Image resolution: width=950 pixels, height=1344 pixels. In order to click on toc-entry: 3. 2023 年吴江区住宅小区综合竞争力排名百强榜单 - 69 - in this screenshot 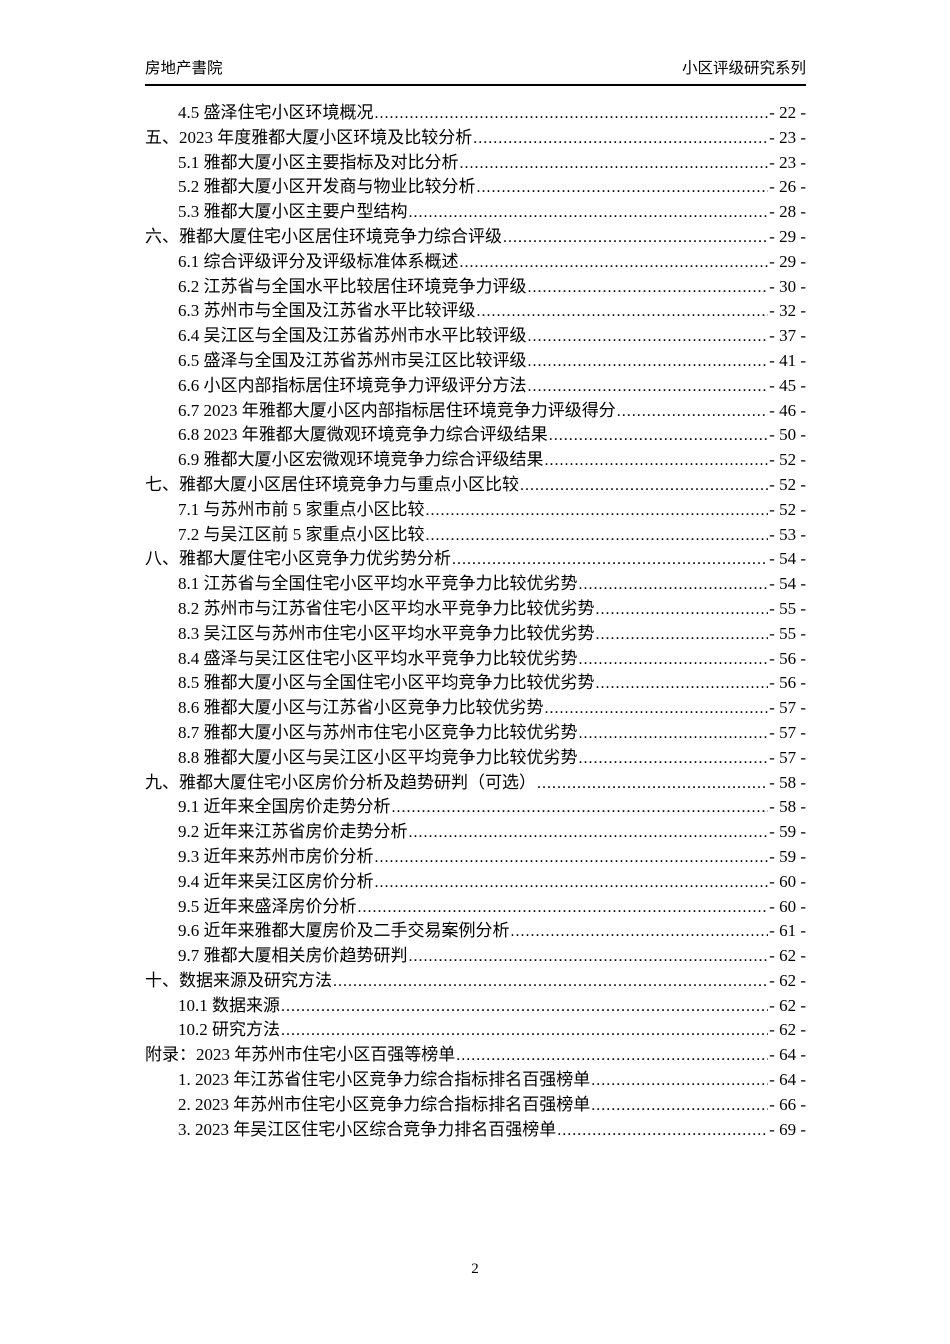, I will do `click(475, 1130)`.